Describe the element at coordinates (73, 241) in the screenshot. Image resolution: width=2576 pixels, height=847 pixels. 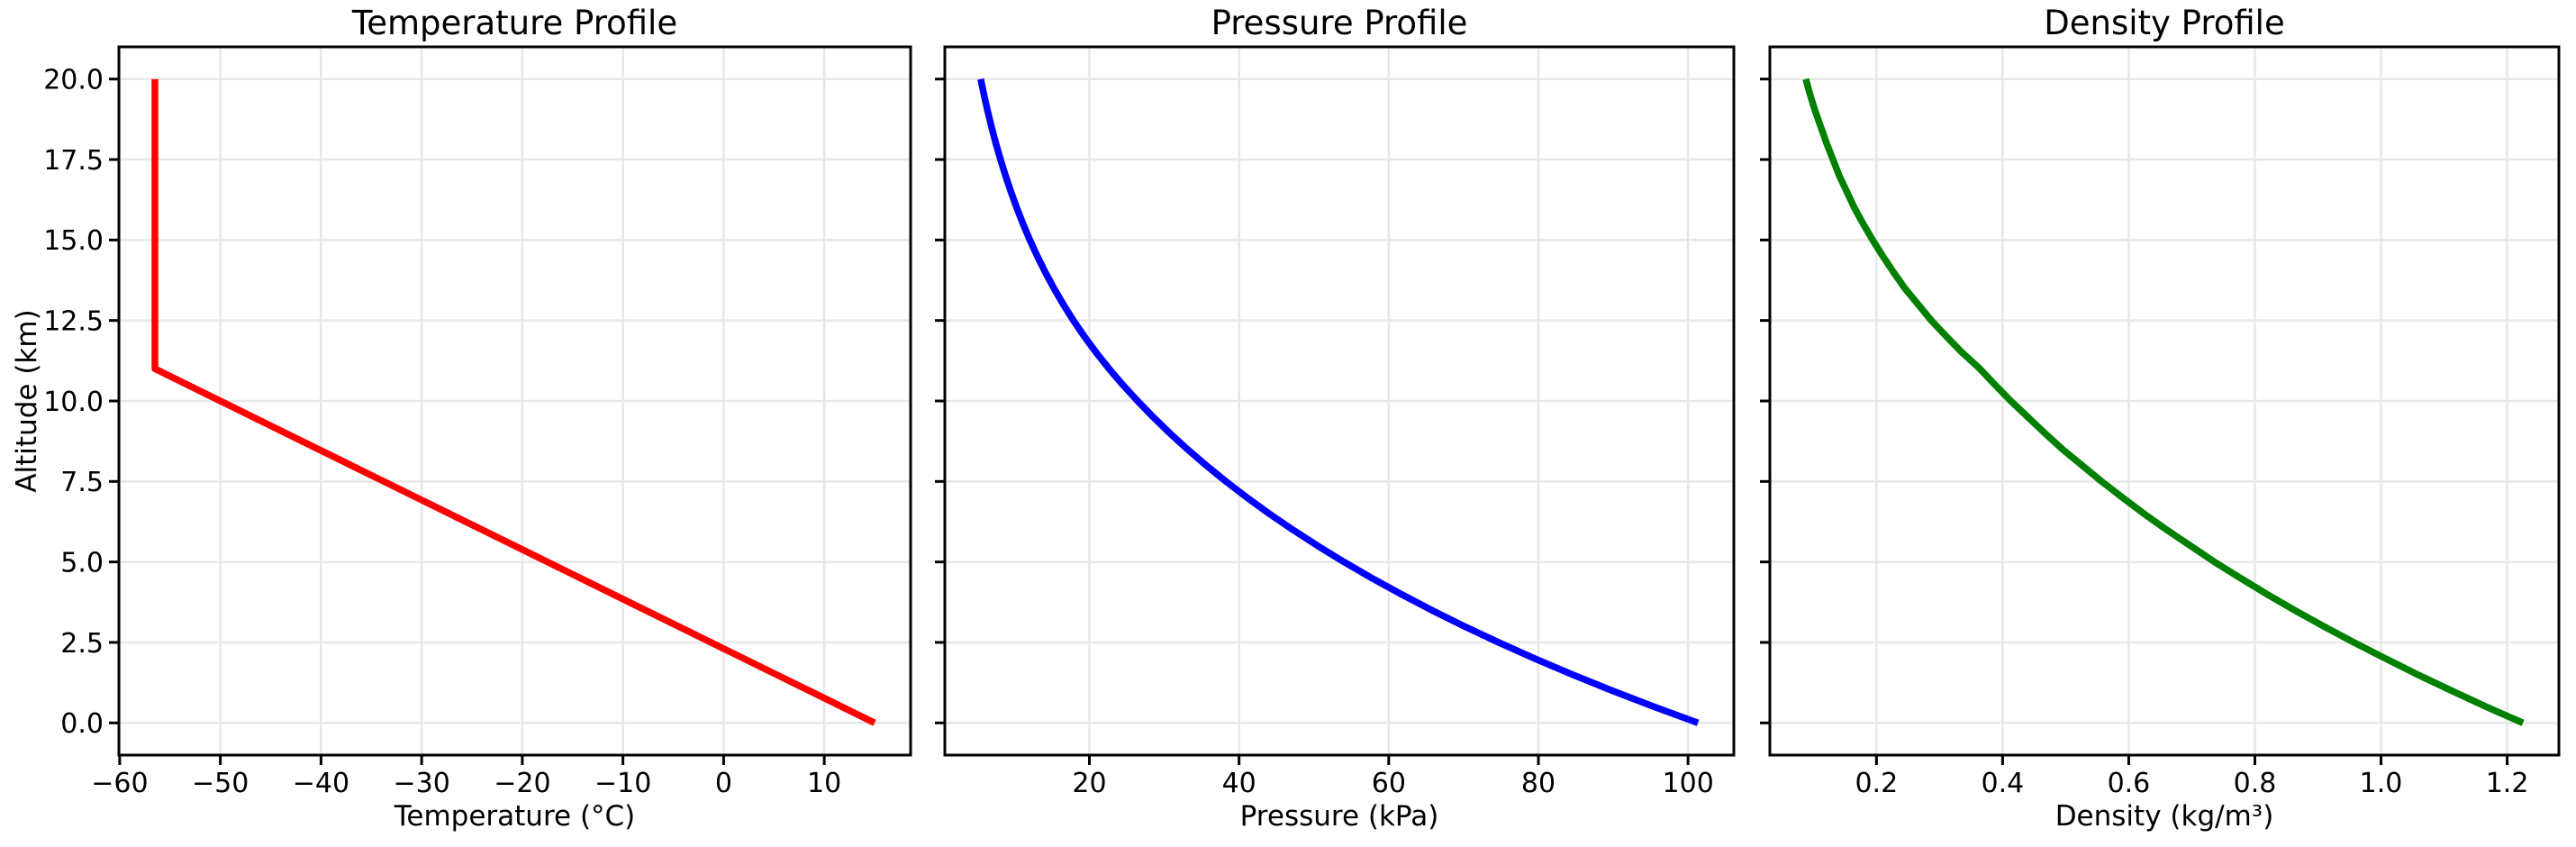
I see `y-tick-label: 15.0` at that location.